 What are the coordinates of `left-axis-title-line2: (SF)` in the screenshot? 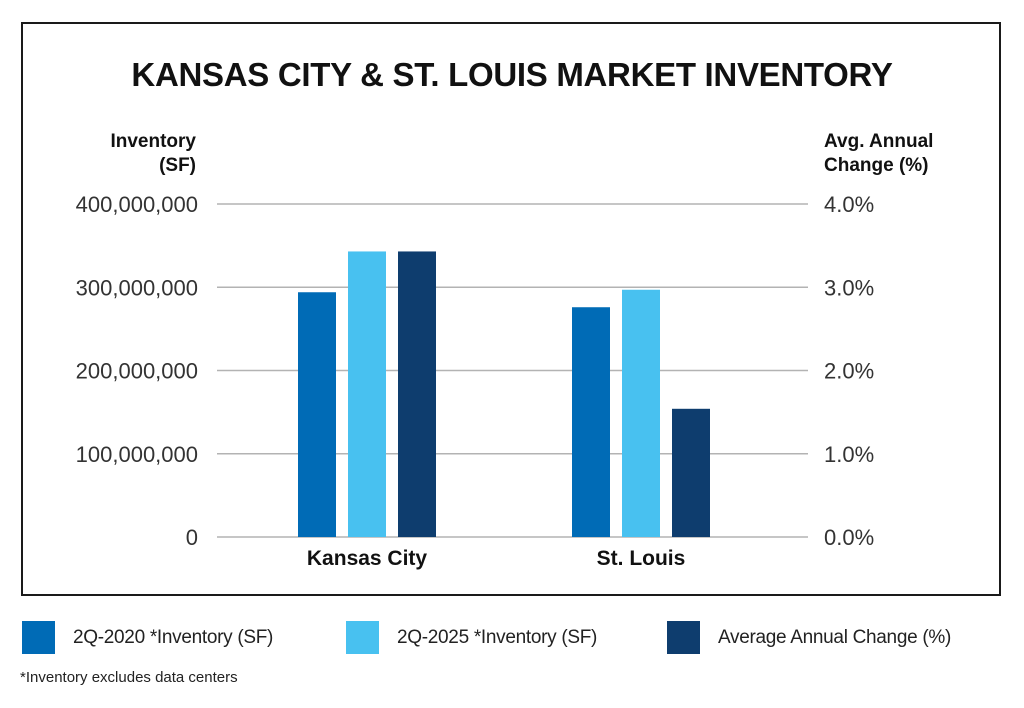 It's located at (177, 165).